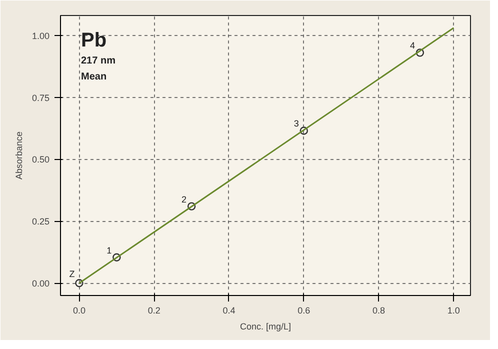  I want to click on y-tick-label: 0.25, so click(41, 221).